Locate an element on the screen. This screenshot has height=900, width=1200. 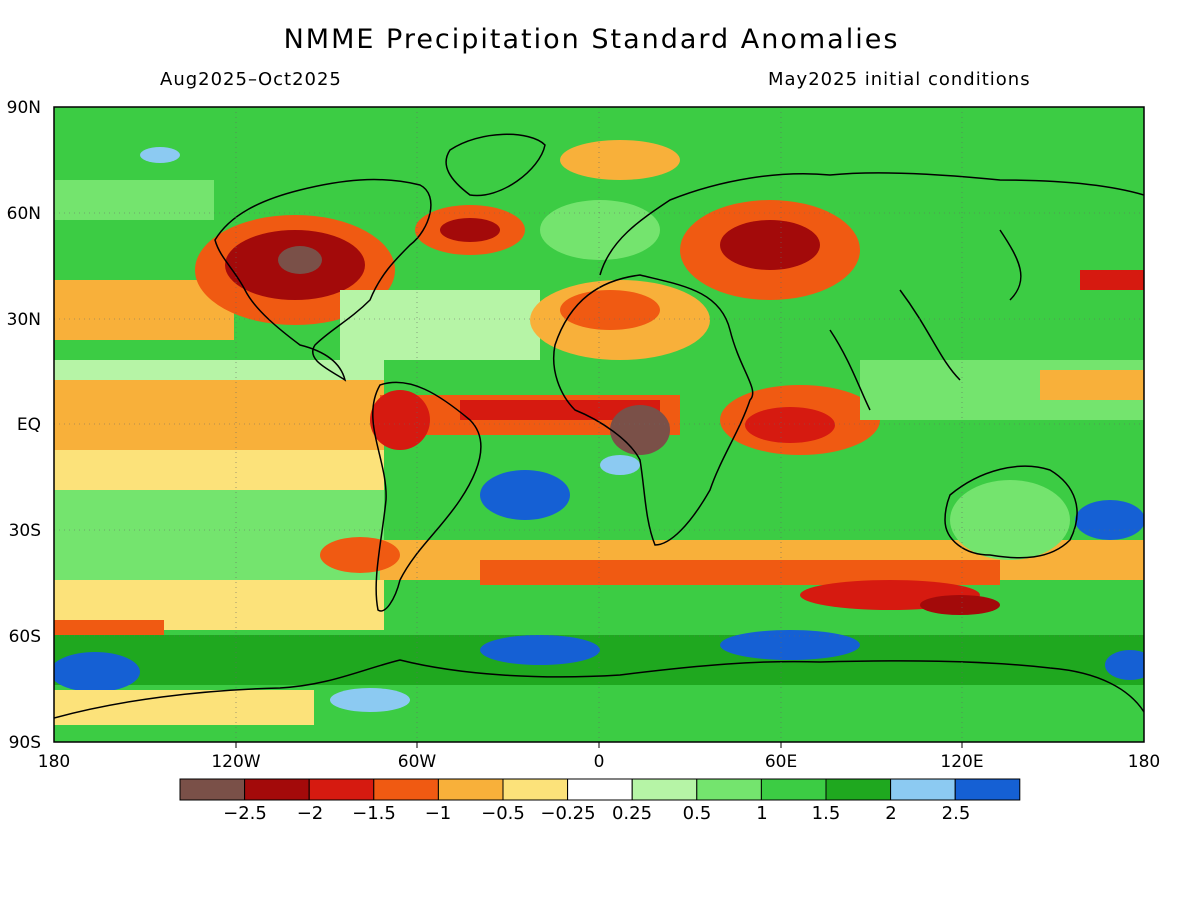
initial-conditions-label: May2025 initial conditions is located at coordinates (899, 79).